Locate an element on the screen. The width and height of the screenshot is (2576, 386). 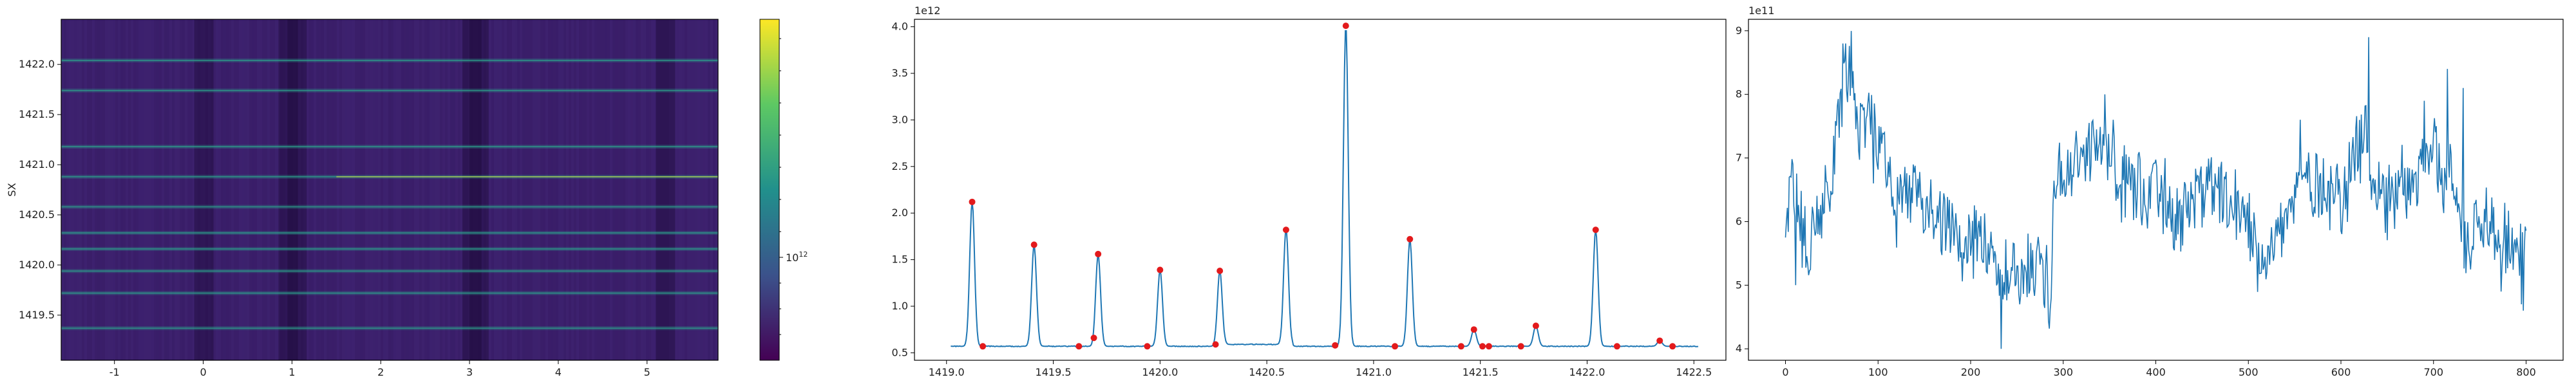
heatmap-x-tick-label: 2 is located at coordinates (381, 372).